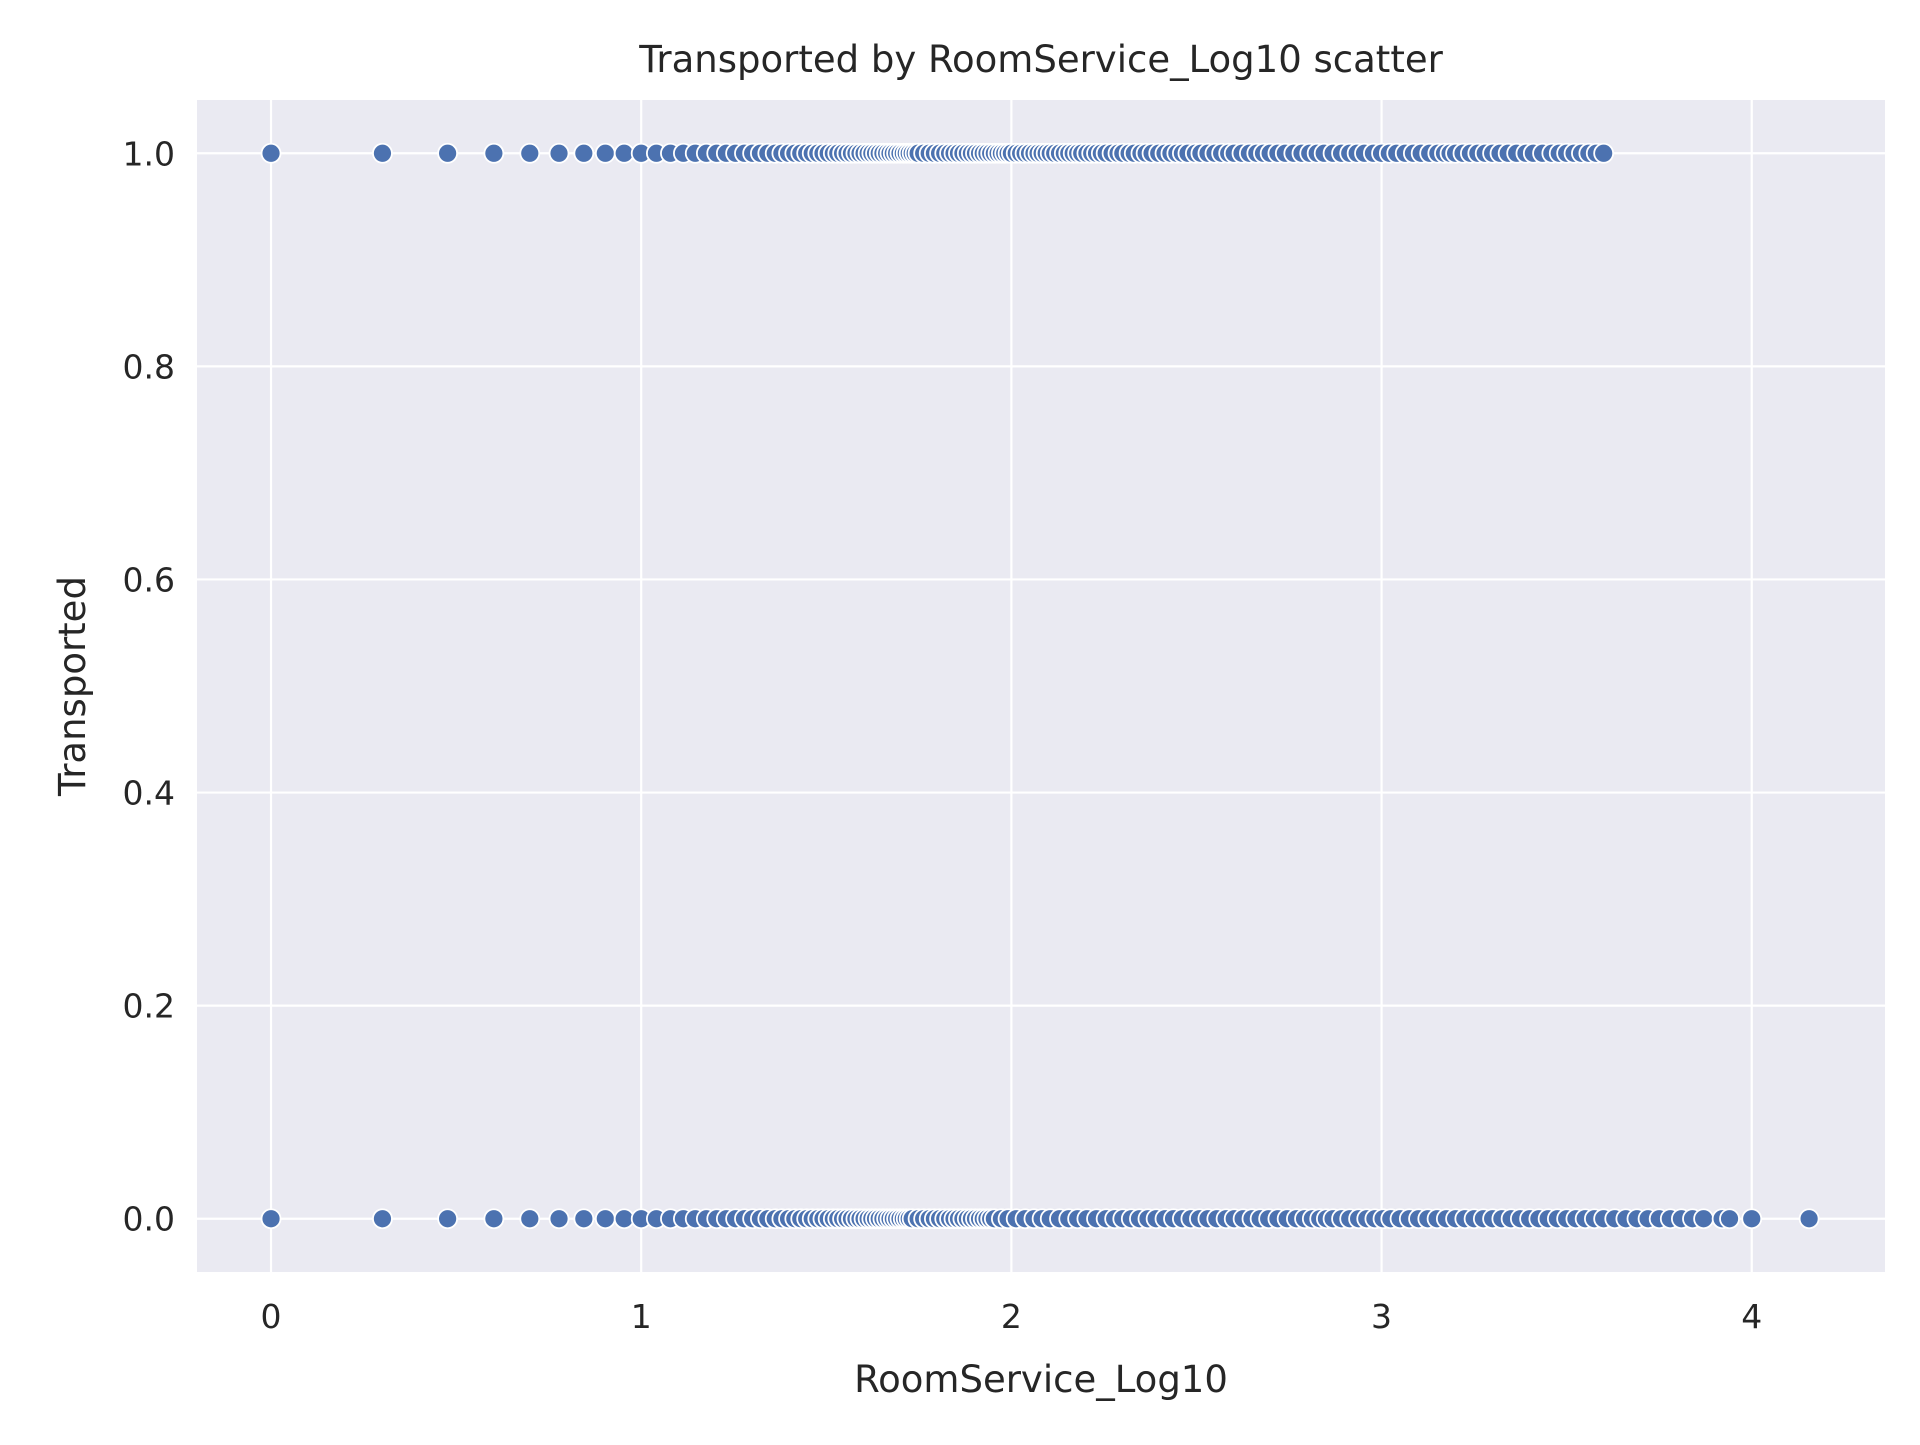  What do you see at coordinates (149, 153) in the screenshot?
I see `y-tick-label: 1.0` at bounding box center [149, 153].